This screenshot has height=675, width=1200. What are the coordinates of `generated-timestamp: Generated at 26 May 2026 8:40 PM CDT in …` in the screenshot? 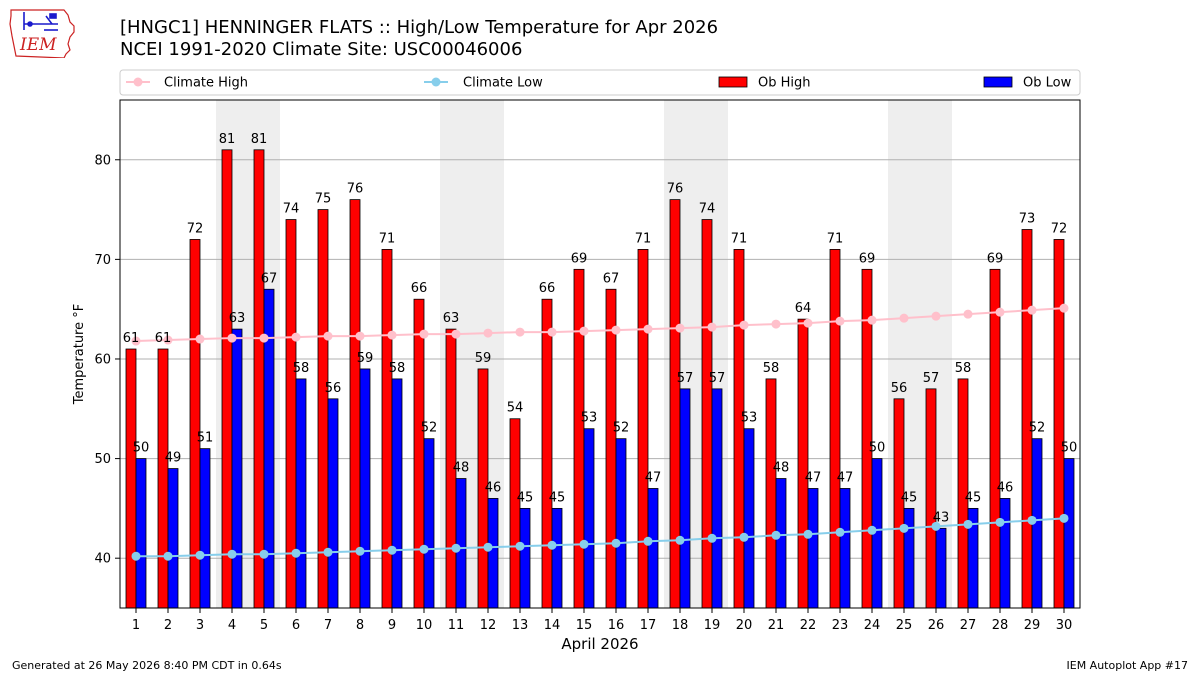 It's located at (147, 665).